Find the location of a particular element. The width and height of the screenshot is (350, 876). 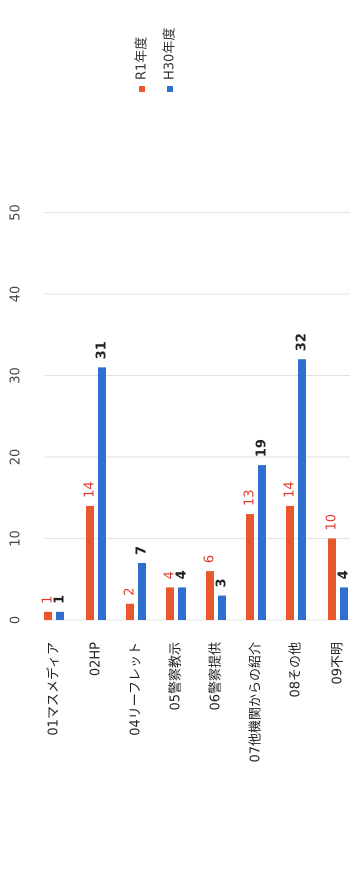

category-label: 06警察提供 is located at coordinates (216, 676).